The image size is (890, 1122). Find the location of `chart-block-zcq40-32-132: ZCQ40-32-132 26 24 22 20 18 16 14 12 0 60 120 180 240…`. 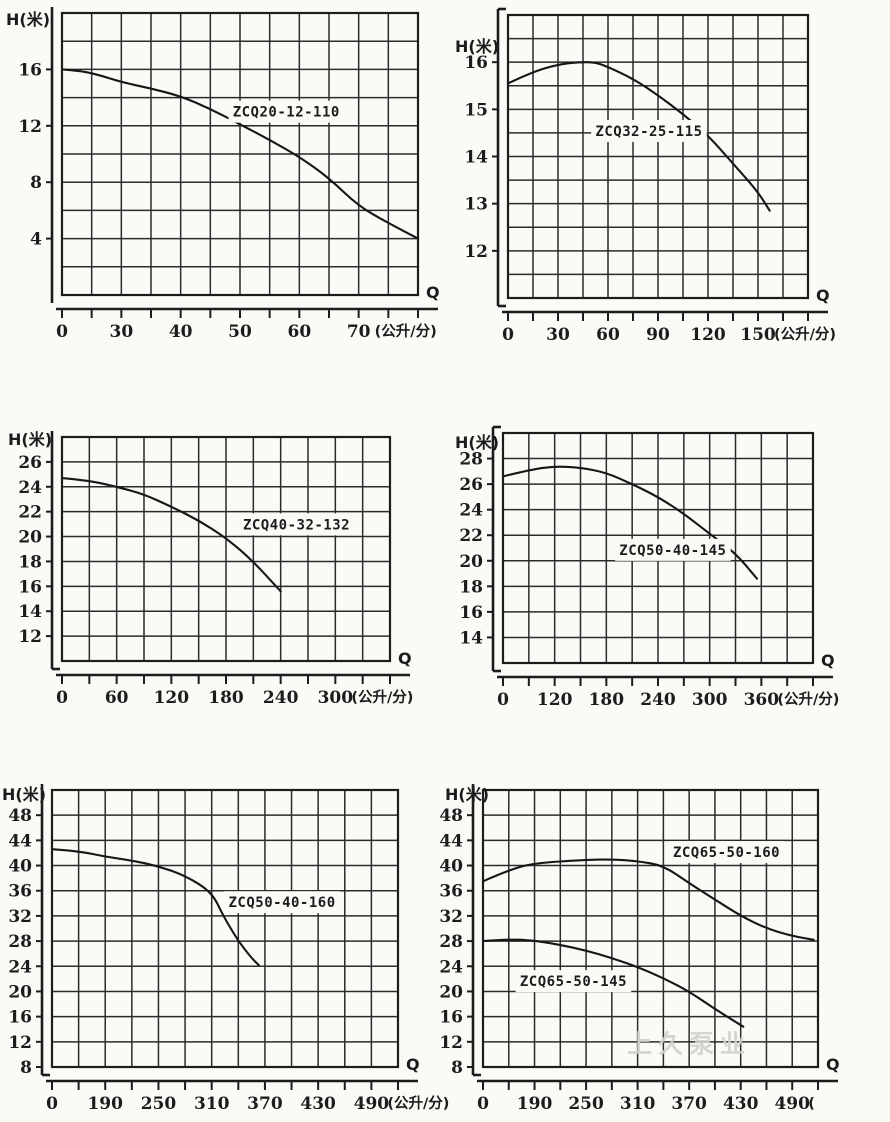

chart-block-zcq40-32-132: ZCQ40-32-132 26 24 22 20 18 16 14 12 0 60 120 180 240… is located at coordinates (222, 569).